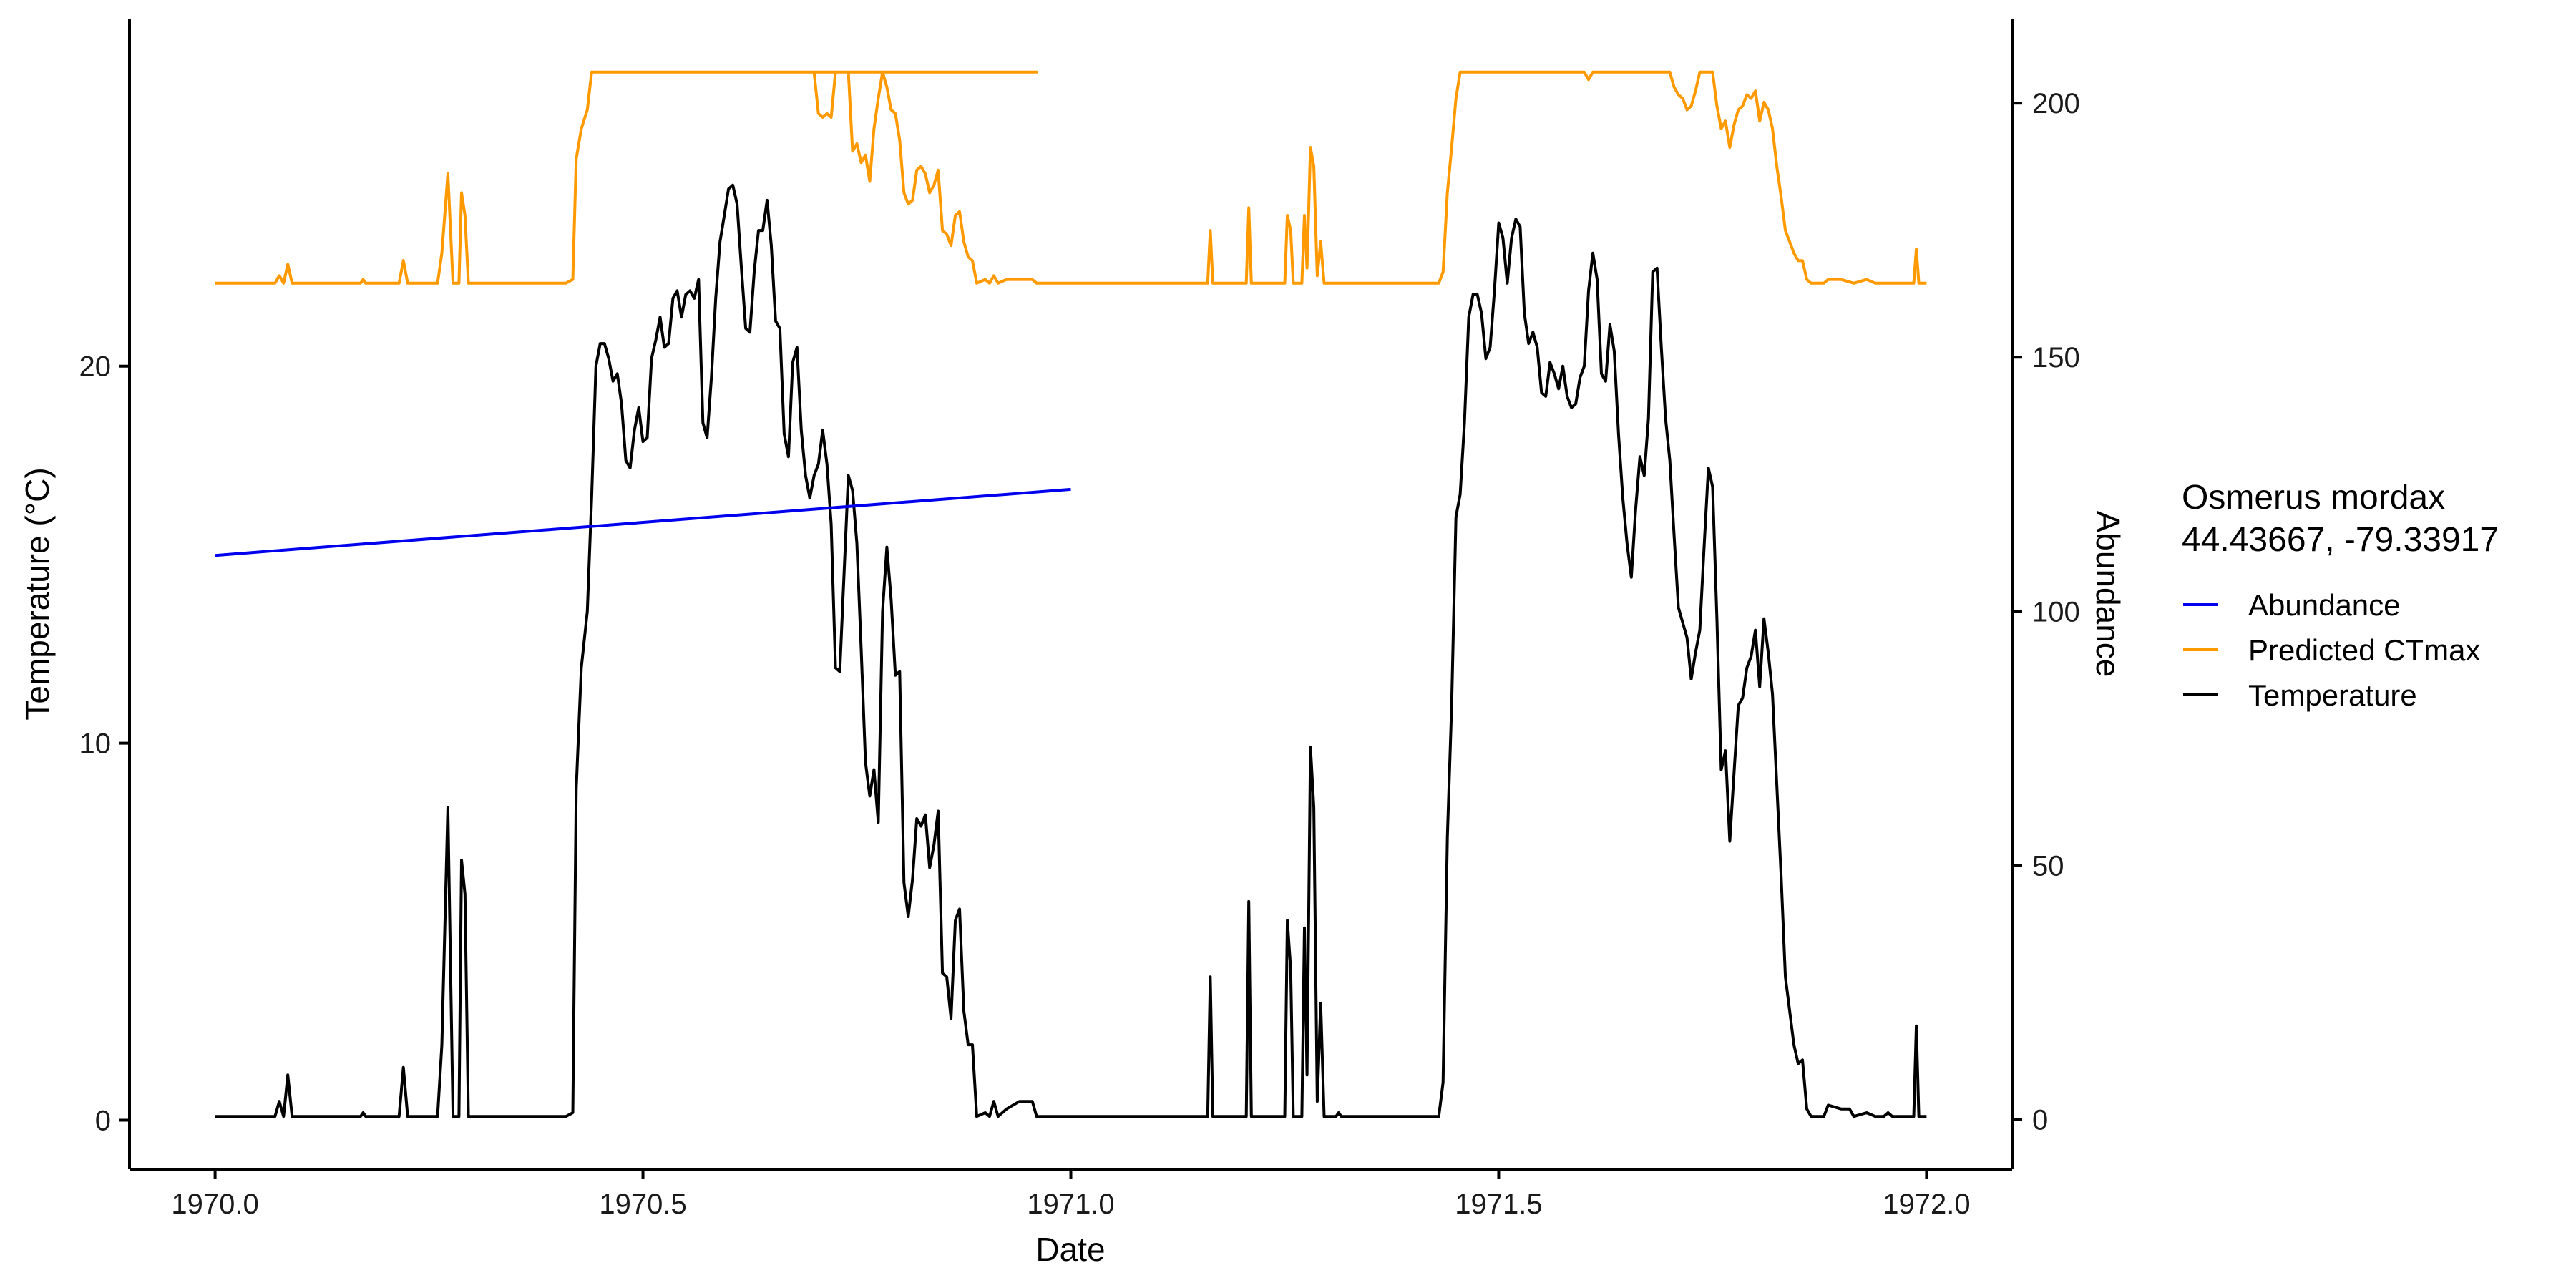 Image resolution: width=2576 pixels, height=1288 pixels. Describe the element at coordinates (2108, 594) in the screenshot. I see `y2-axis-title: Abundance` at that location.